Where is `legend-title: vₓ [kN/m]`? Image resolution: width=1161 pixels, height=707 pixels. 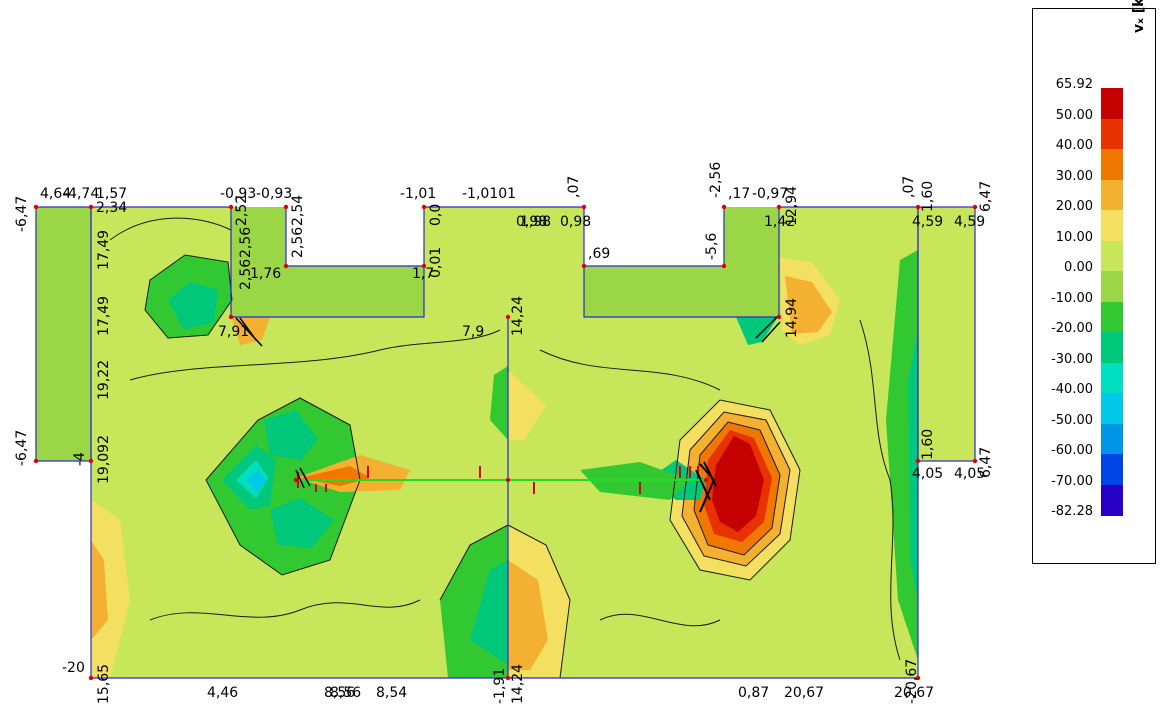 legend-title: vₓ [kN/m] is located at coordinates (1139, 16).